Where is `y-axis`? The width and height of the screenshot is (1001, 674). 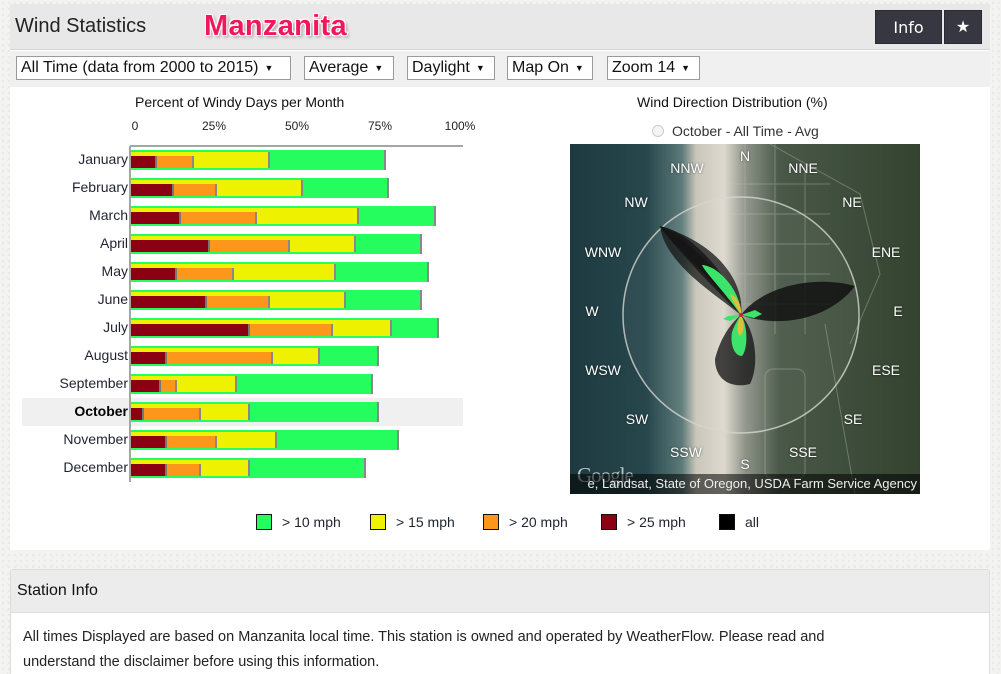 y-axis is located at coordinates (130, 314).